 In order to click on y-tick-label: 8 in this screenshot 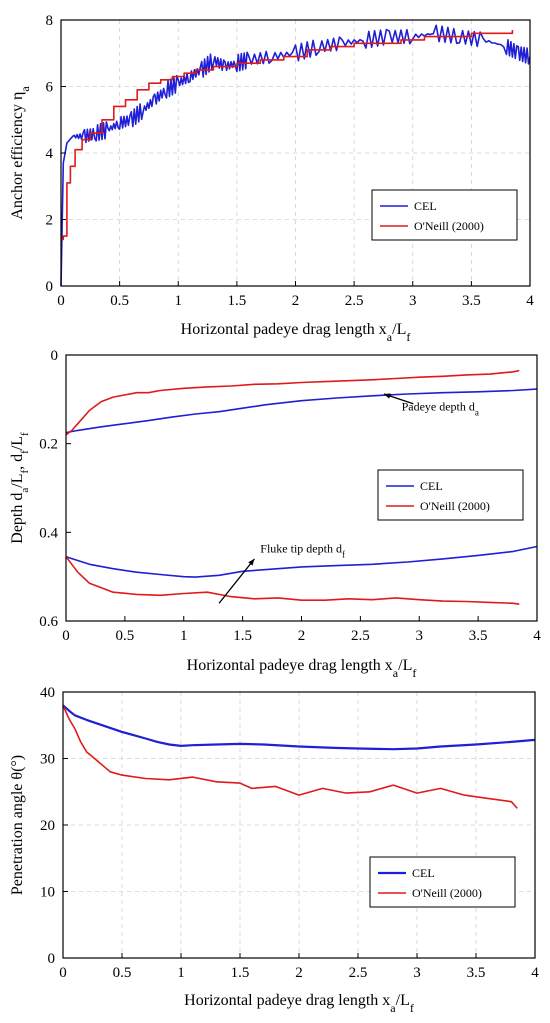, I will do `click(50, 21)`.